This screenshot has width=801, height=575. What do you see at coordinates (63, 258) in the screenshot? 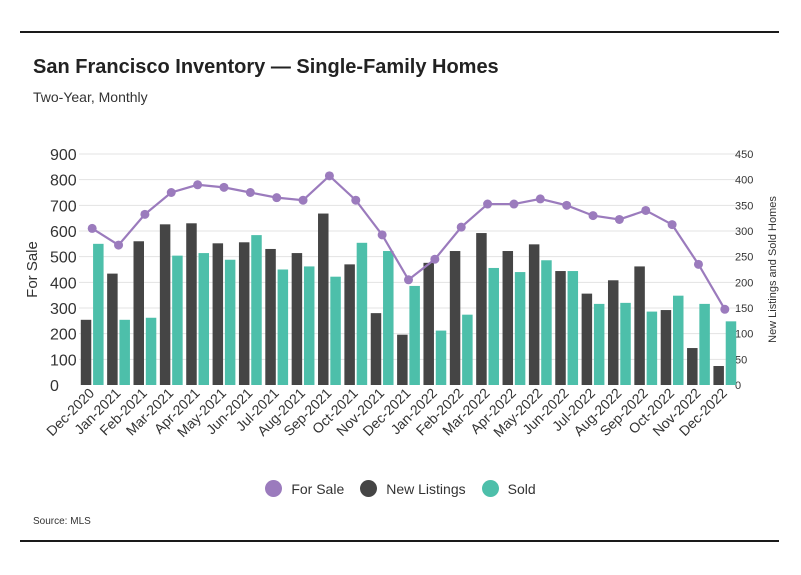
I see `left-tick-label: 500` at bounding box center [63, 258].